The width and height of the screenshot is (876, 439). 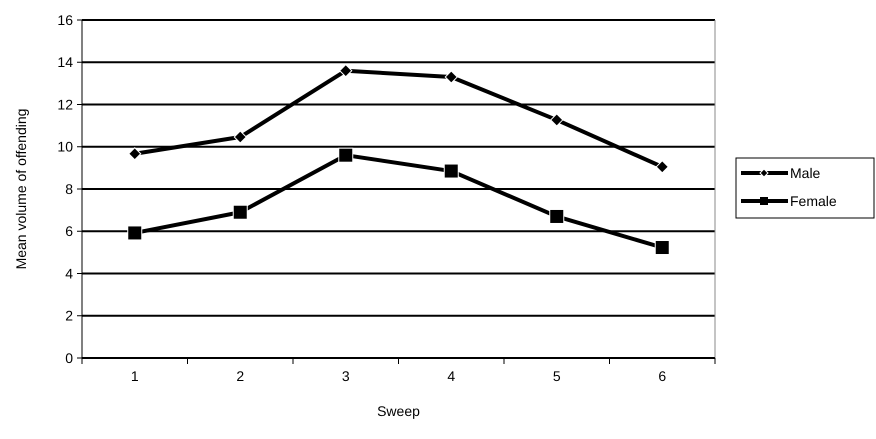 What do you see at coordinates (69, 316) in the screenshot?
I see `y-tick-label: 2` at bounding box center [69, 316].